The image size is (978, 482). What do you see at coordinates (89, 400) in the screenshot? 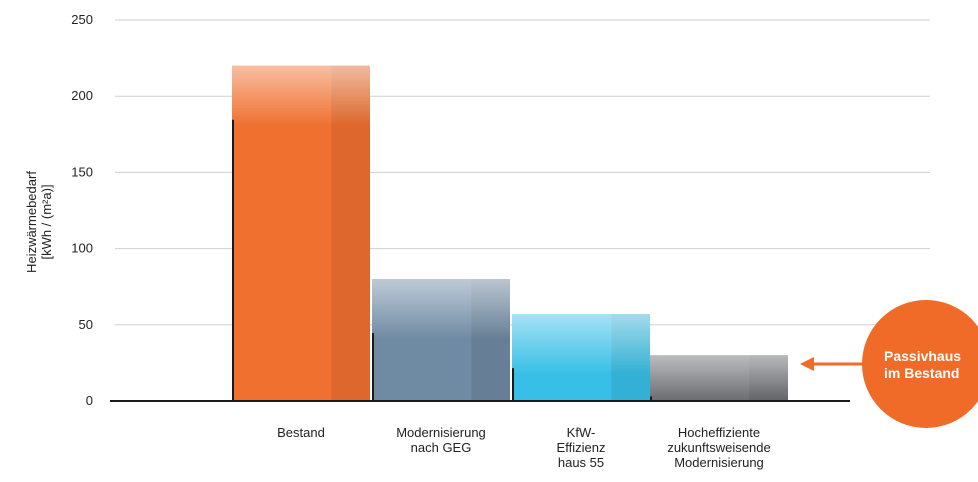
I see `y-tick-label: 0` at bounding box center [89, 400].